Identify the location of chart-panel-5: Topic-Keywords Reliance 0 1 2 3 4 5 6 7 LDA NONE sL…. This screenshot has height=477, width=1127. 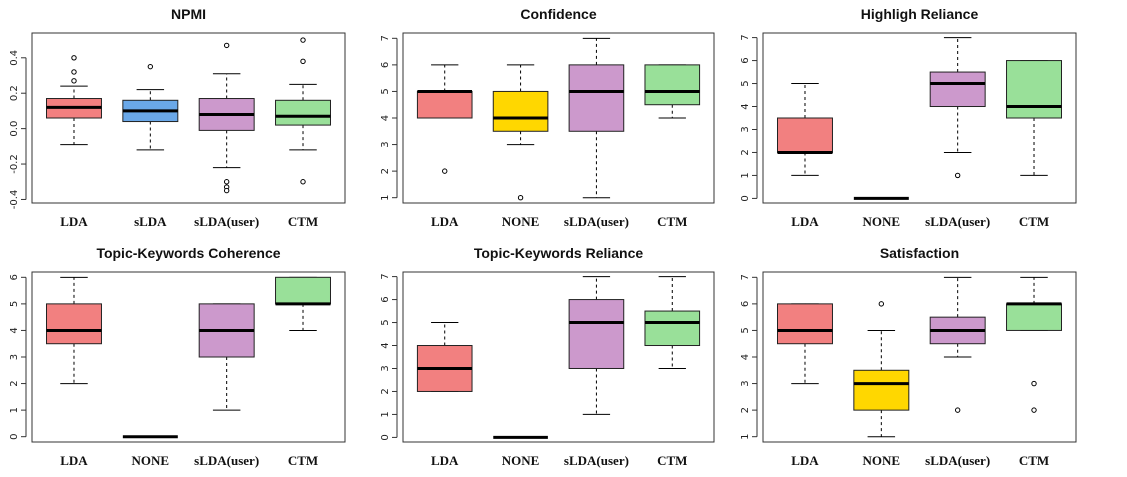
(547, 356).